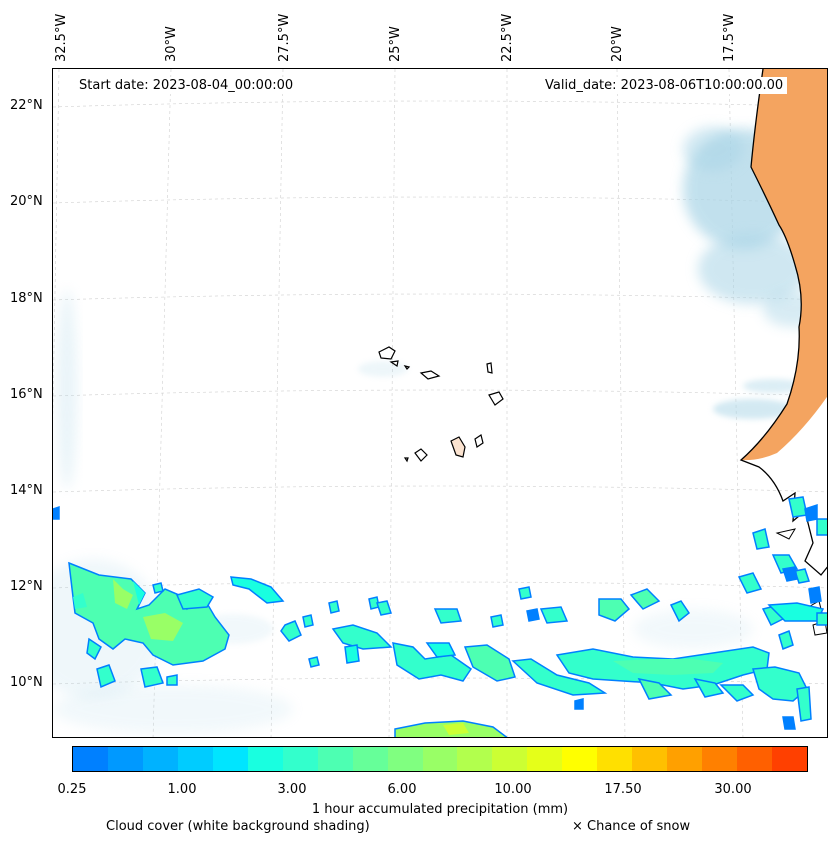 This screenshot has height=844, width=837. What do you see at coordinates (26, 298) in the screenshot?
I see `lat-label-18n: 18°N` at bounding box center [26, 298].